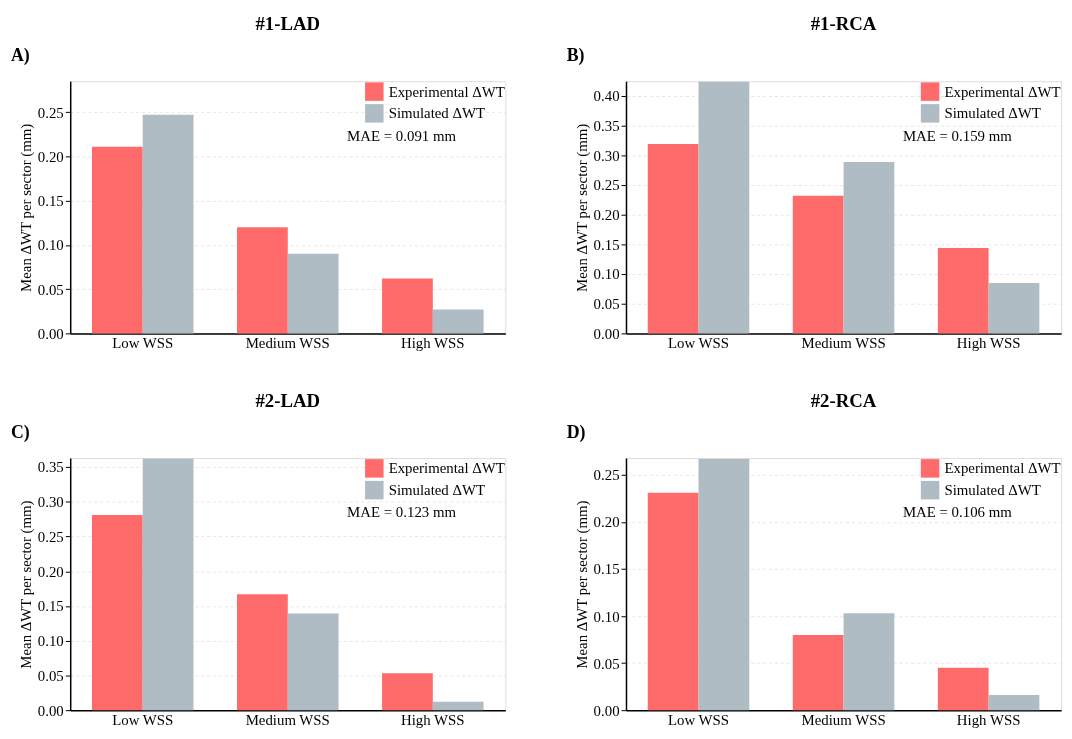 The height and width of the screenshot is (739, 1072). I want to click on chart-title: #1-RCA, so click(843, 23).